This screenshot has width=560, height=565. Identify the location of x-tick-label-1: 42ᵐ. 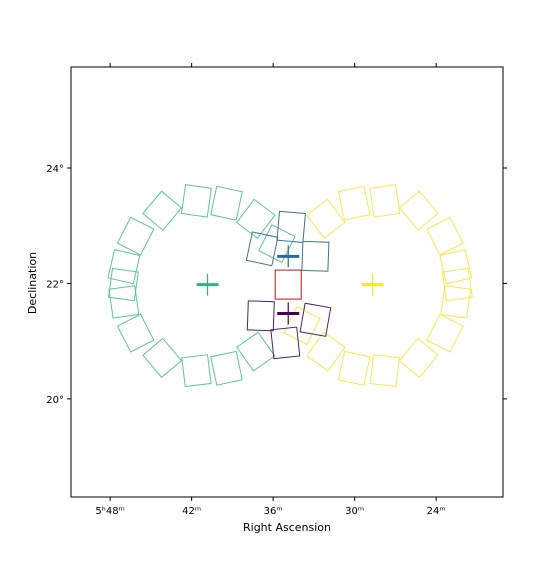
(191, 511).